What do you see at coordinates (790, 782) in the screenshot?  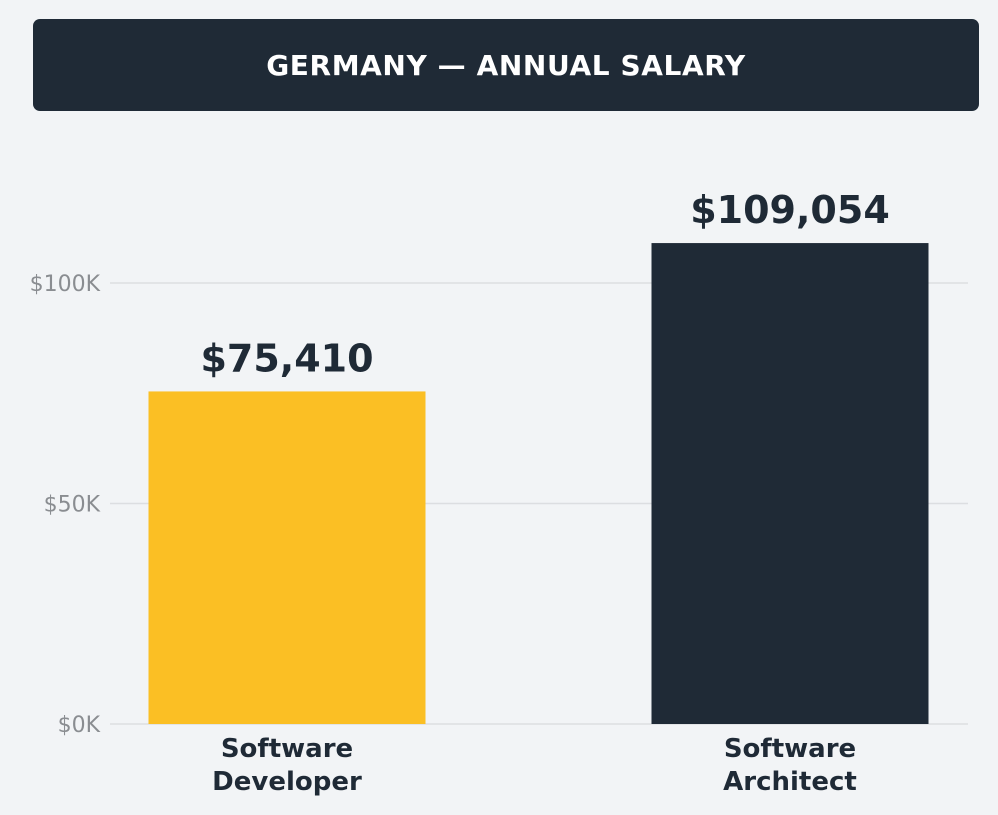 I see `x-category-label: Architect` at bounding box center [790, 782].